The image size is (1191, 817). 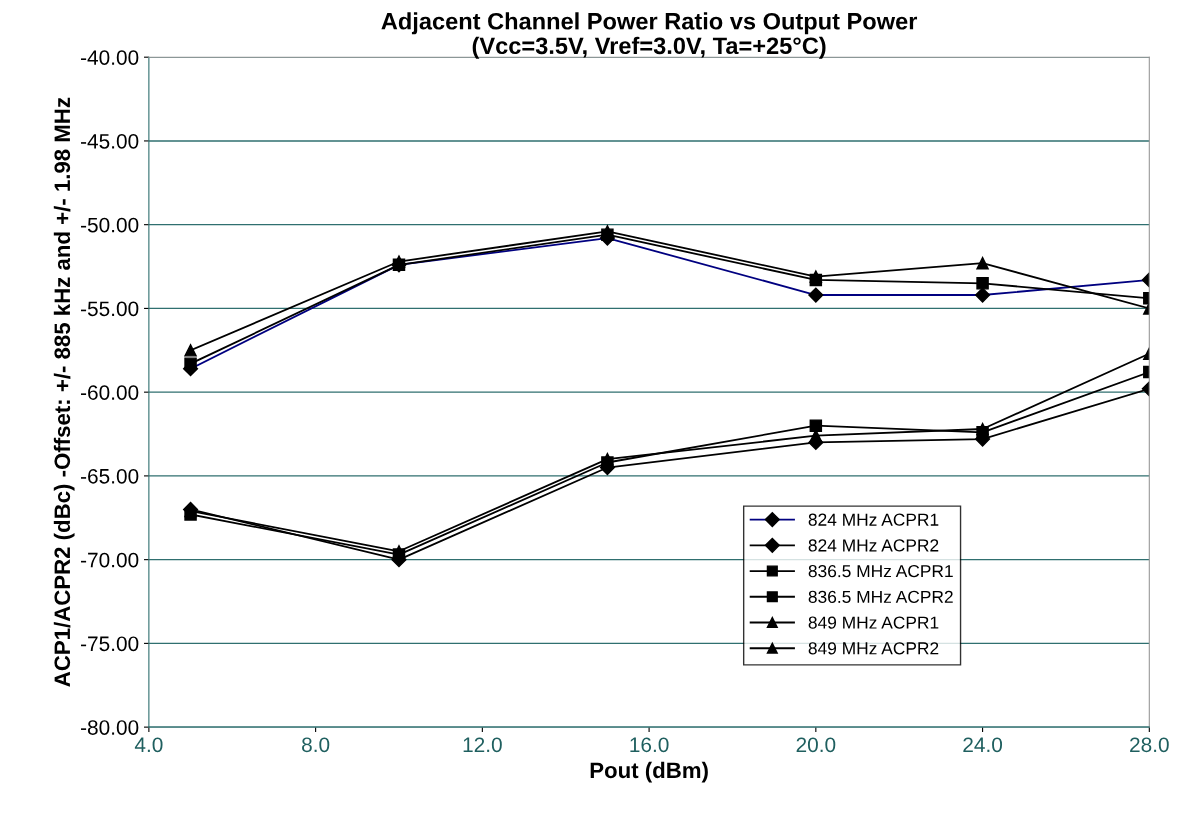 What do you see at coordinates (148, 745) in the screenshot?
I see `x-tick-label: 4.0` at bounding box center [148, 745].